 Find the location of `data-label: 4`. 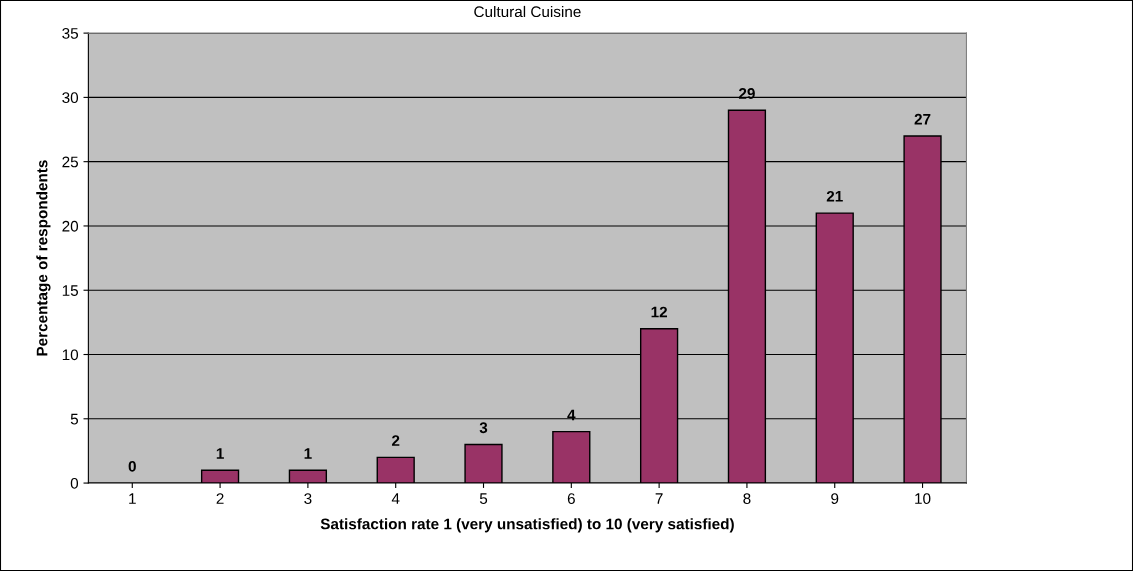

data-label: 4 is located at coordinates (571, 415).